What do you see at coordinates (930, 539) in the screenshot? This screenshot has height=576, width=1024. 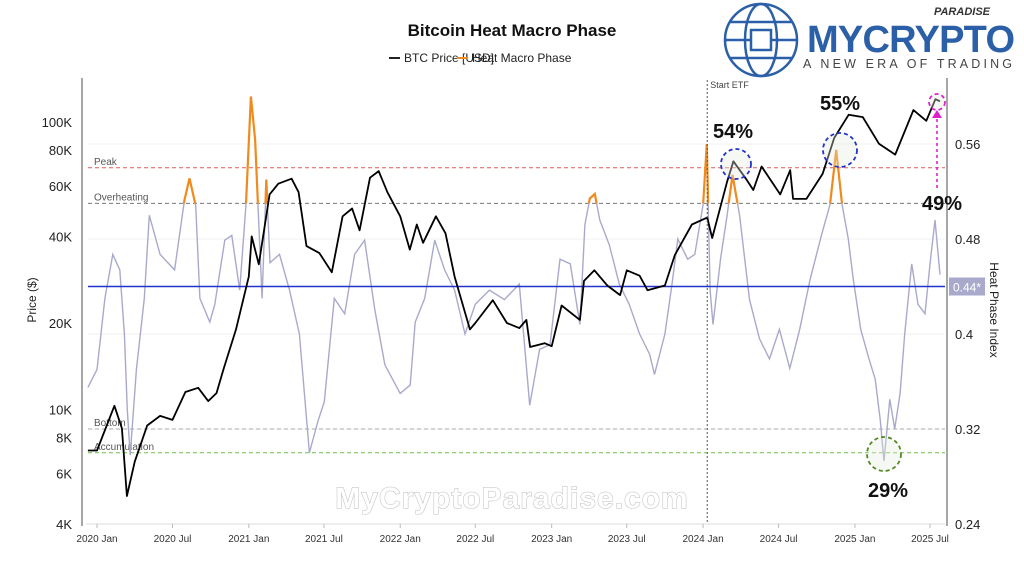 I see `x-tick-label: 2025 Jul` at bounding box center [930, 539].